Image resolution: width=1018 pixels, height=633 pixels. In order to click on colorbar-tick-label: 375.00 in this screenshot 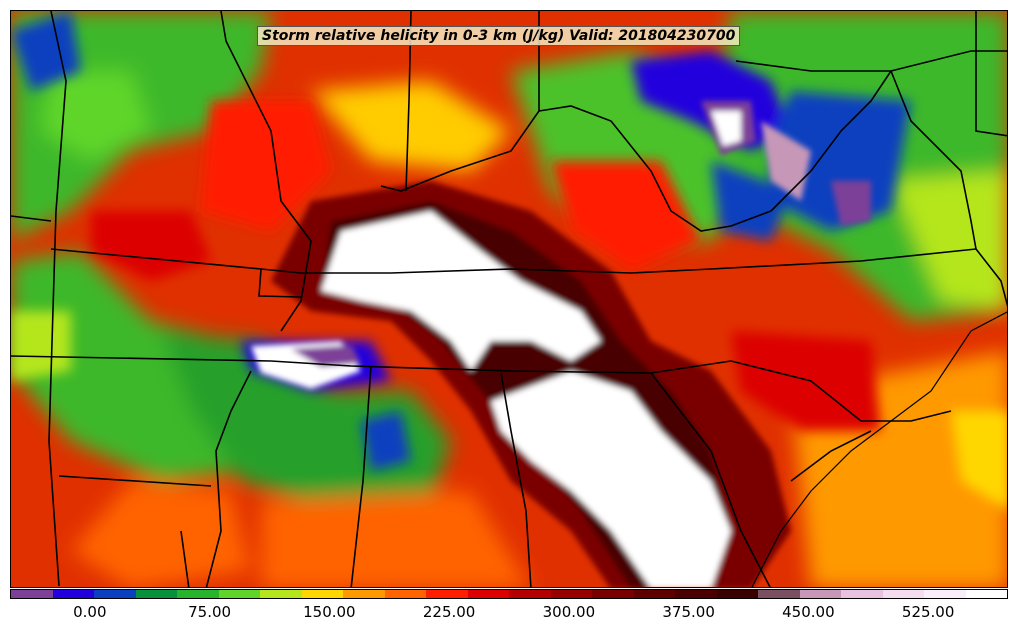, I will do `click(688, 612)`.